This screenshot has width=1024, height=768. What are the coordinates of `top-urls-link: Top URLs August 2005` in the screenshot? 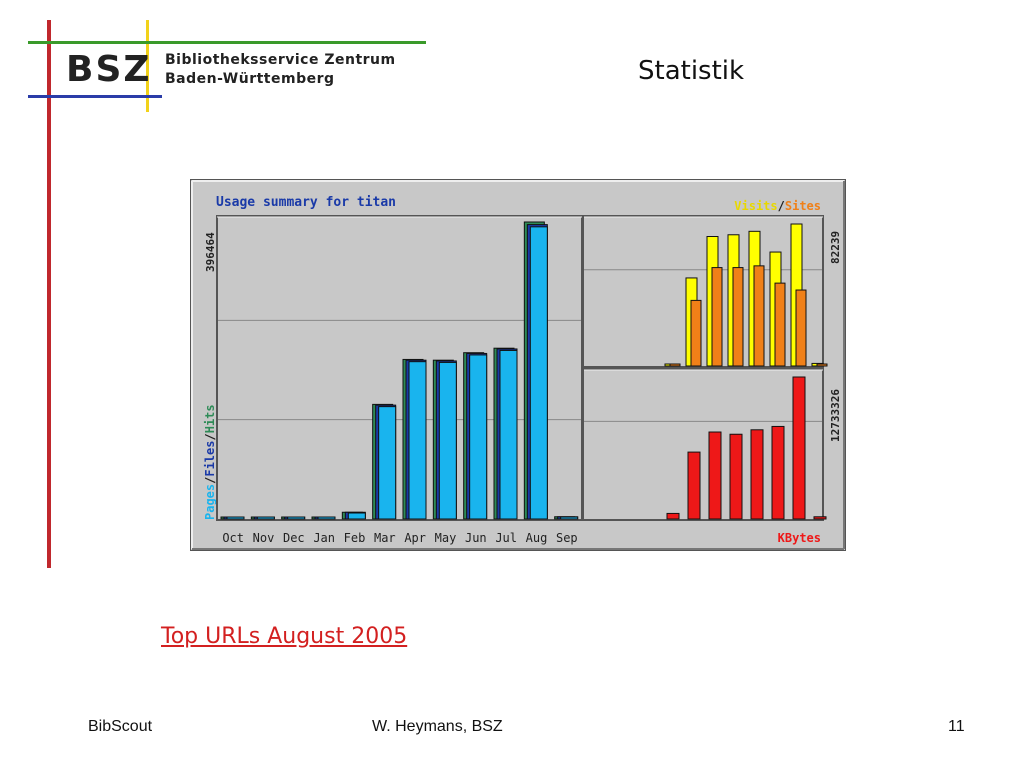 It's located at (284, 636).